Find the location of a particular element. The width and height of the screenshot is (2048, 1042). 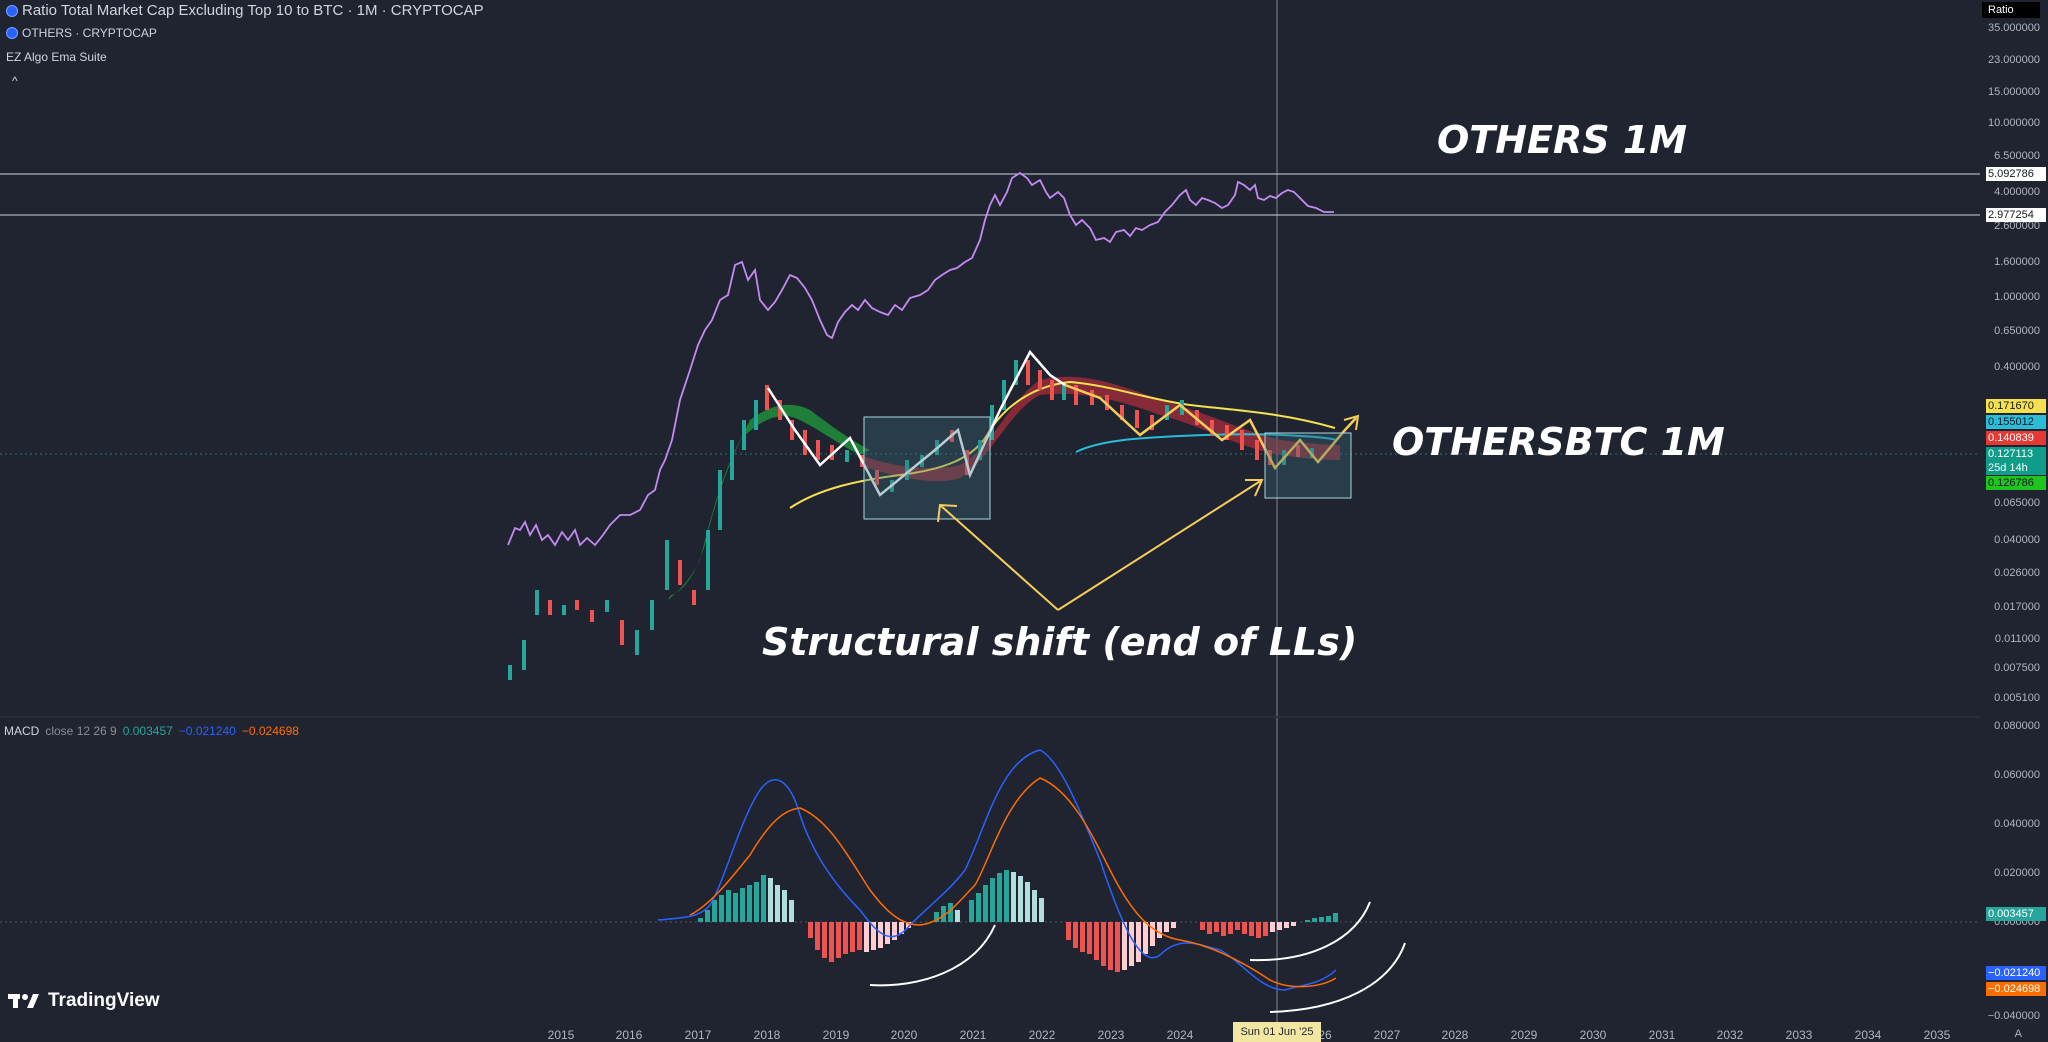

price-tick: 0.400000 is located at coordinates (2017, 367).